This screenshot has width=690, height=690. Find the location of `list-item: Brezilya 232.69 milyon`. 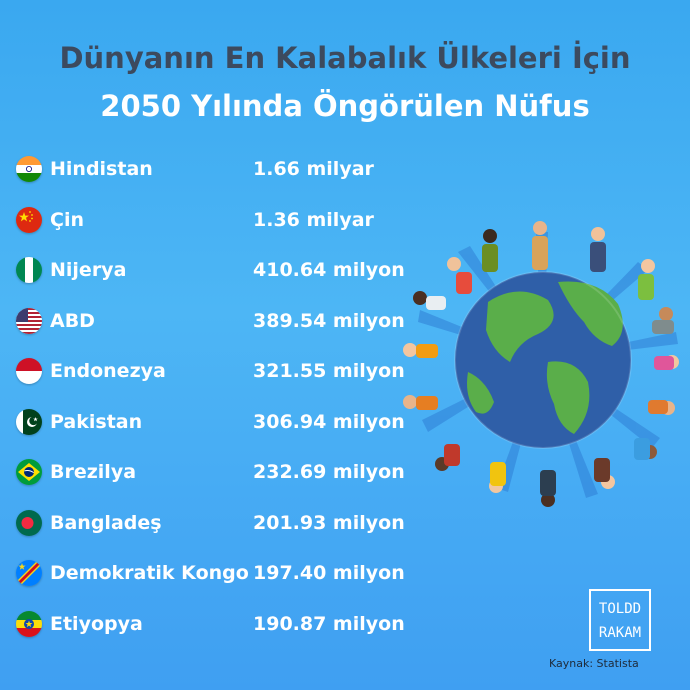

list-item: Brezilya 232.69 milyon is located at coordinates (216, 473).